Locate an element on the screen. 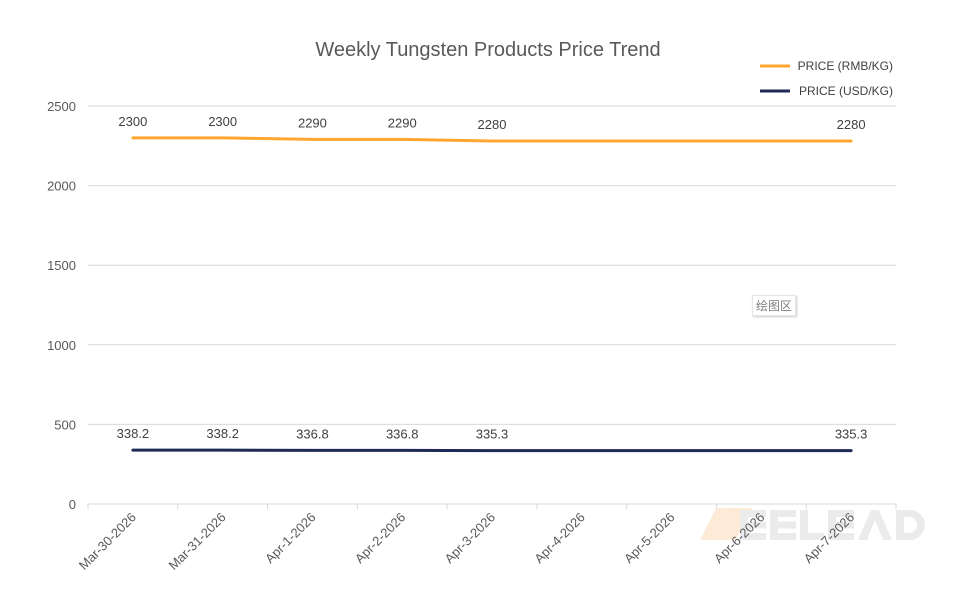  legend-label: PRICE (USD/KG) is located at coordinates (846, 91).